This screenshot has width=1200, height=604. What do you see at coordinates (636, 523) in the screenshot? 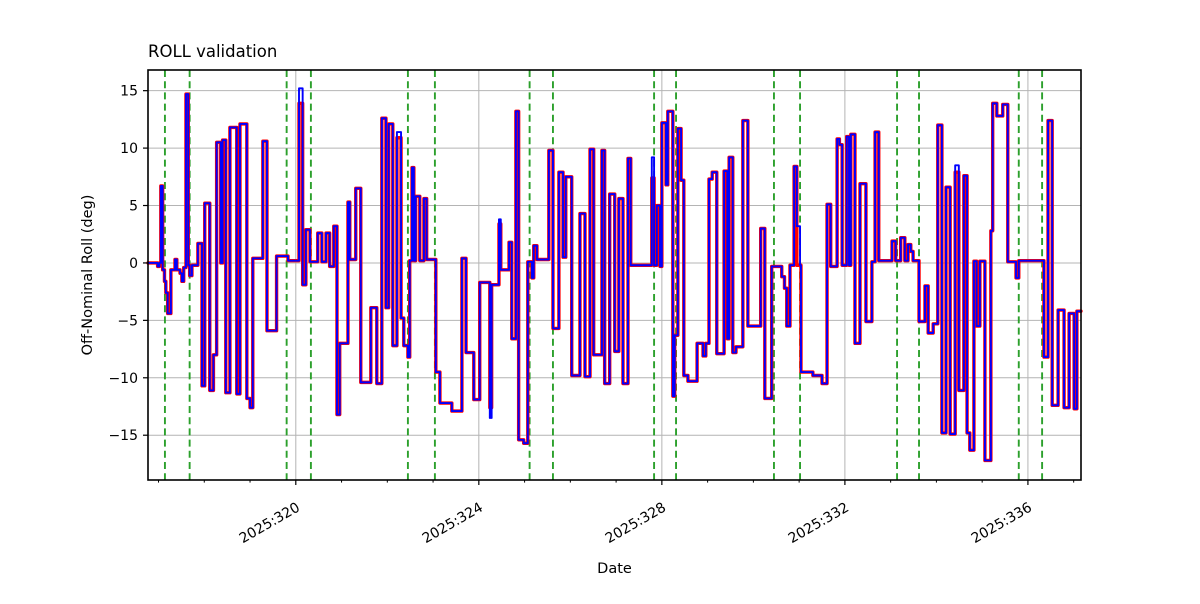
I see `x-tick-label: 2025:328` at bounding box center [636, 523].